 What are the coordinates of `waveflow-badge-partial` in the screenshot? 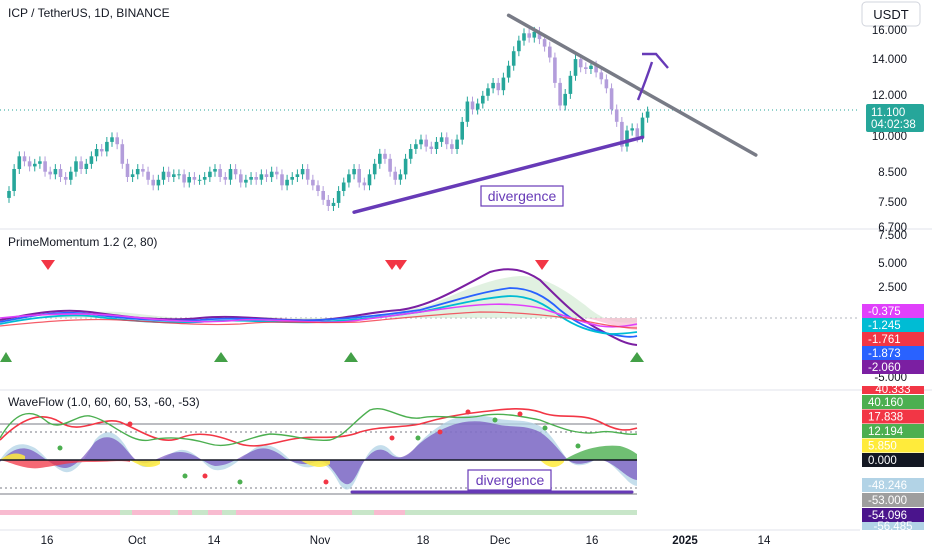 It's located at (893, 390).